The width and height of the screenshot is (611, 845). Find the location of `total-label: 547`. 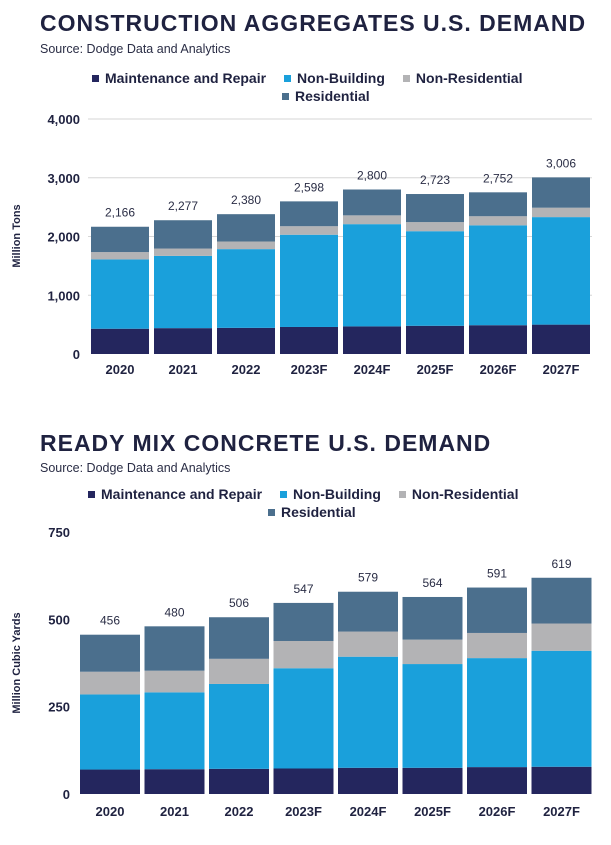

total-label: 547 is located at coordinates (303, 589).